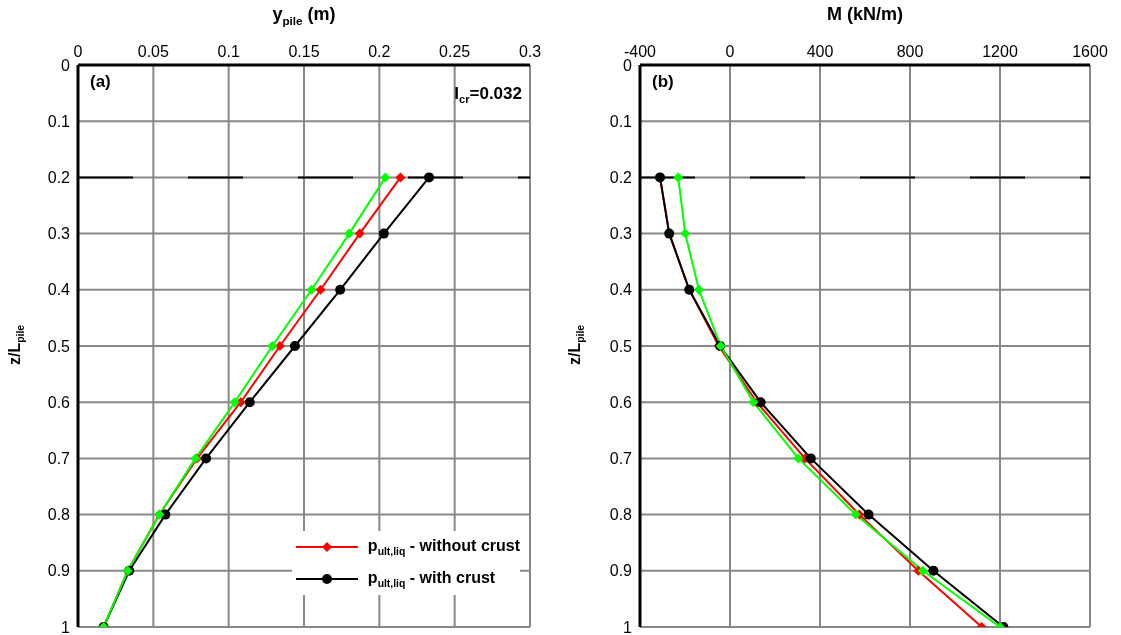  Describe the element at coordinates (1090, 51) in the screenshot. I see `x-tick-label: 1600` at that location.